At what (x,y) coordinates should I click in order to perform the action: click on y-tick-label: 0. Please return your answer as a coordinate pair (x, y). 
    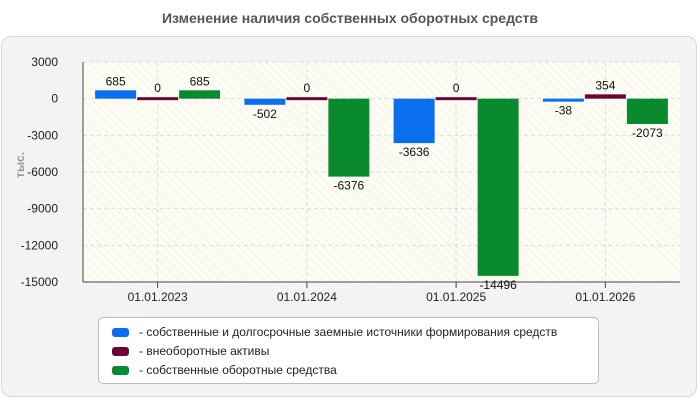
    Looking at the image, I should click on (54, 99).